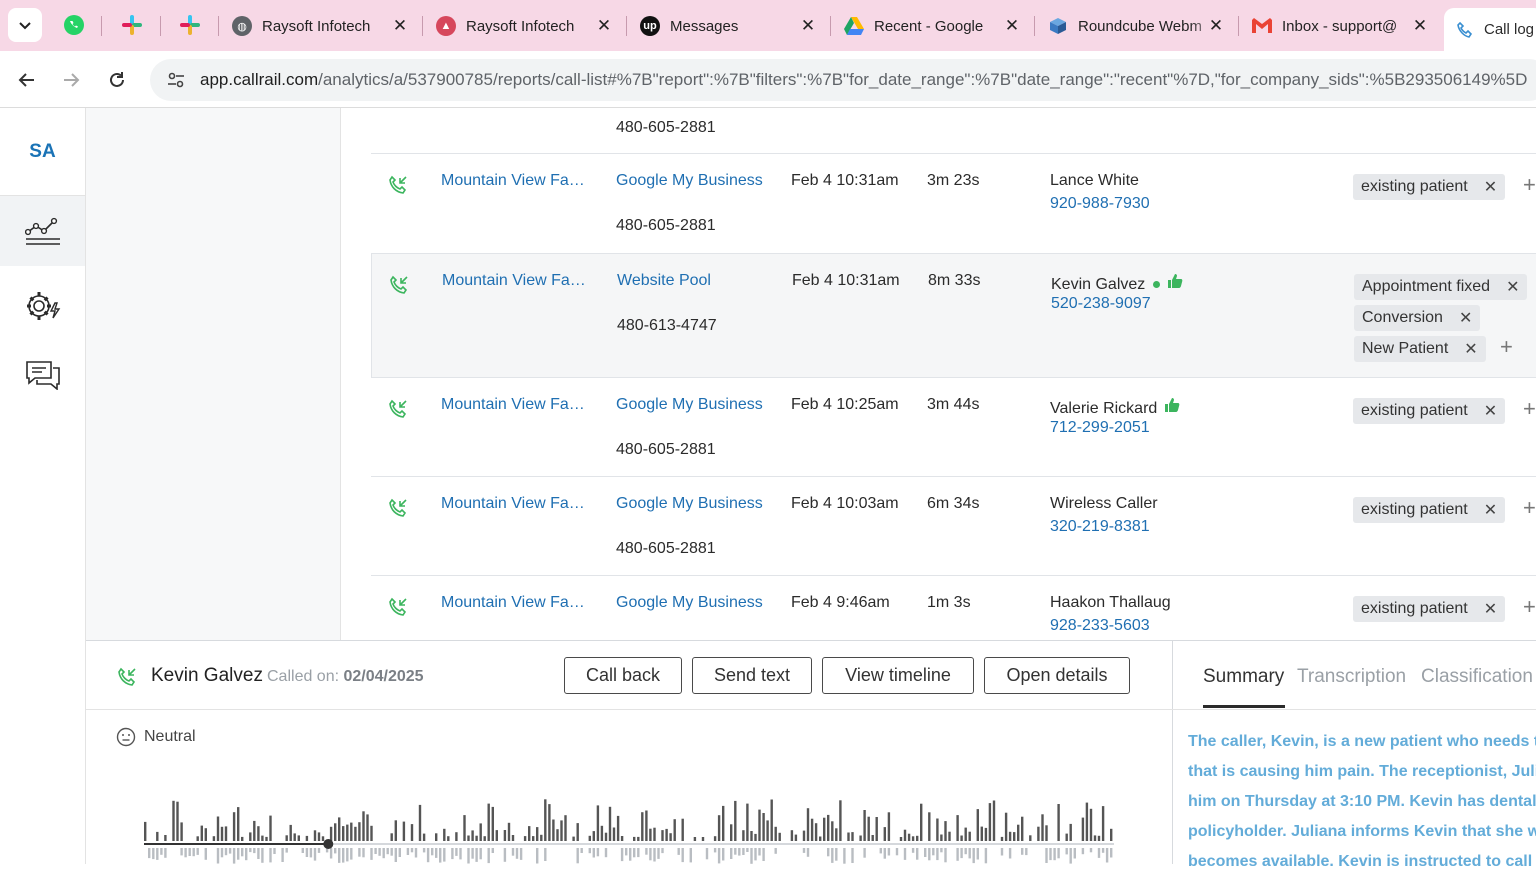  What do you see at coordinates (43, 486) in the screenshot?
I see `app-nav-rail: SA` at bounding box center [43, 486].